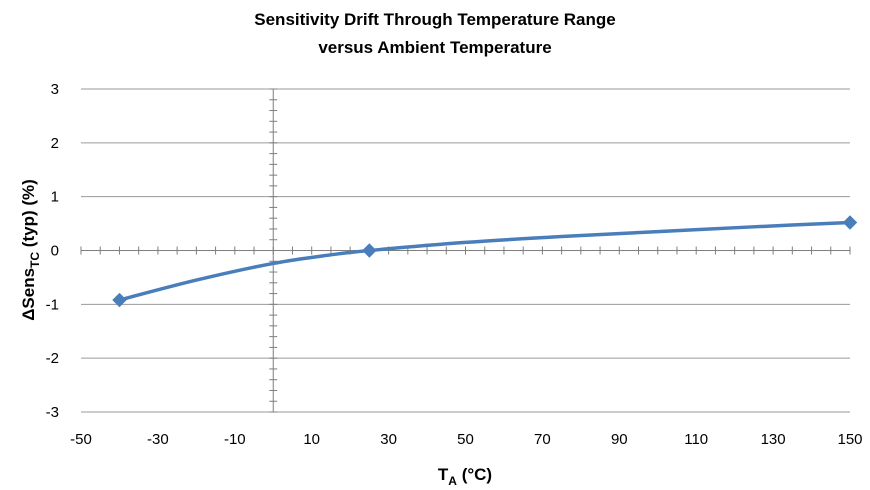  What do you see at coordinates (52, 358) in the screenshot?
I see `y-tick-label--2: -2` at bounding box center [52, 358].